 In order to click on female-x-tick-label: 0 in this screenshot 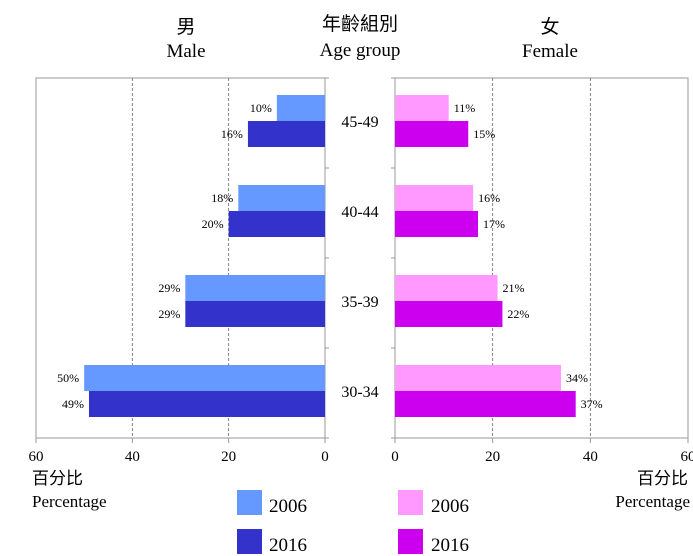, I will do `click(395, 457)`.